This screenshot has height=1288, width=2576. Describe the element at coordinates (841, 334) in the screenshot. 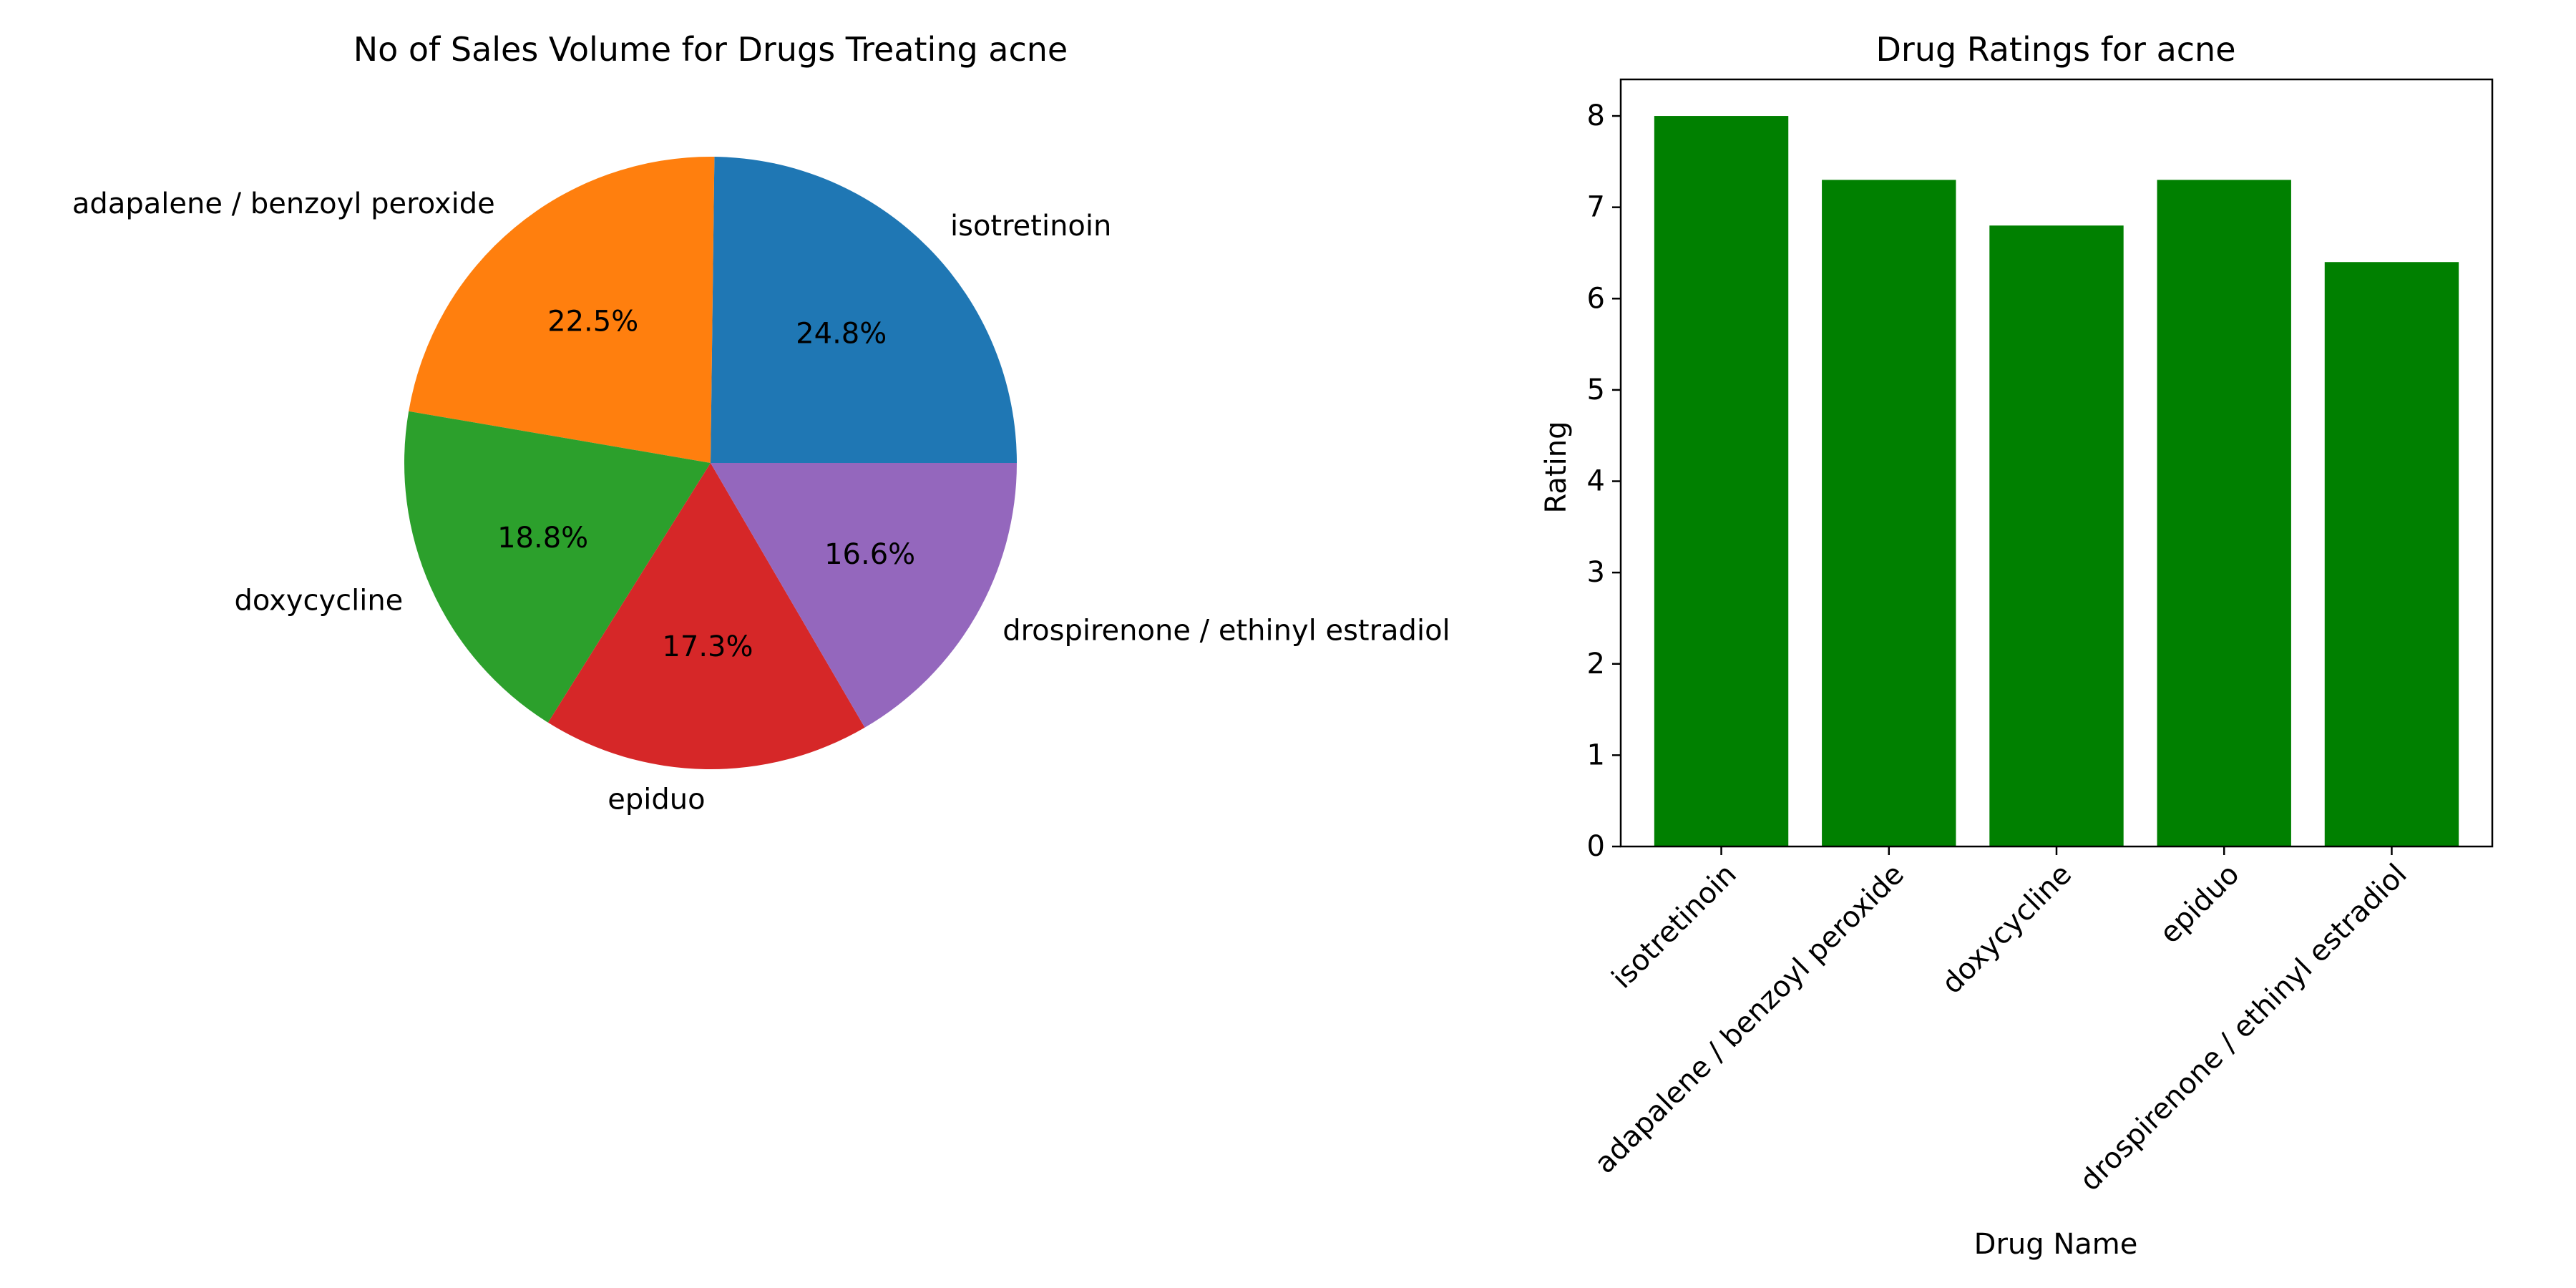

I see `pie-percent-isotretinoin: 24.8%` at that location.